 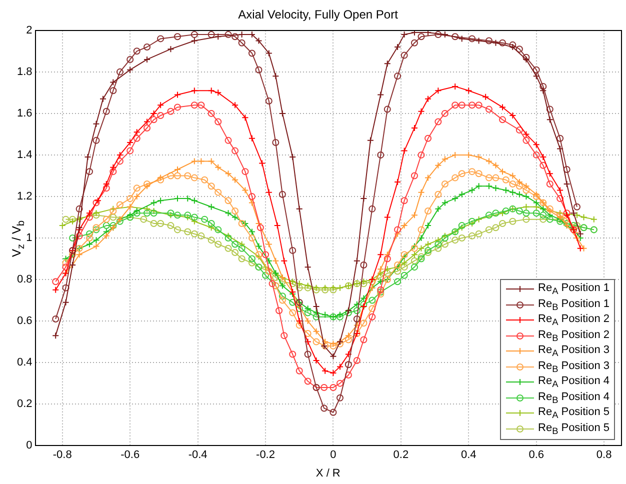 What do you see at coordinates (574, 413) in the screenshot?
I see `legend-label: Re$_{A}$ Position 5` at bounding box center [574, 413].